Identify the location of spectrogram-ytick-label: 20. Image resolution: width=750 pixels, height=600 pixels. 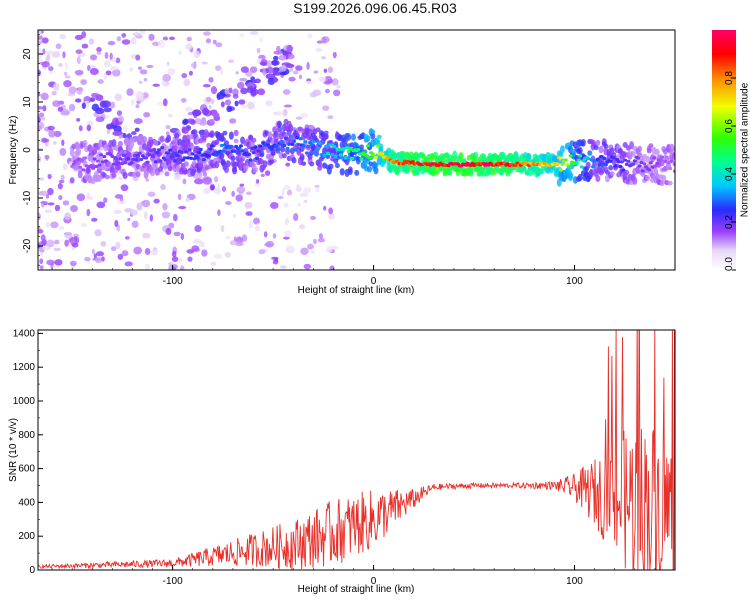
(27, 54).